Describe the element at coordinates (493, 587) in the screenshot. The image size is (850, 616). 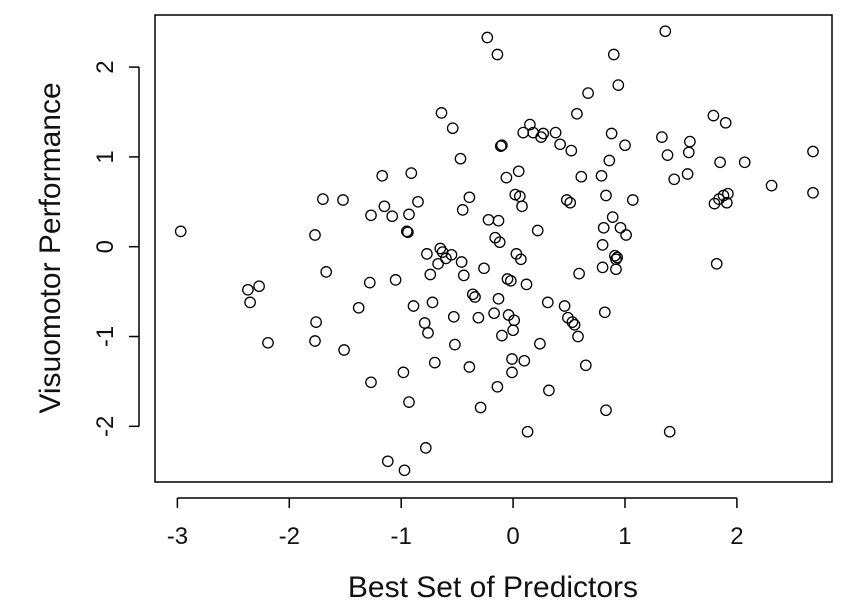
I see `x-axis-title: Best Set of Predictors` at that location.